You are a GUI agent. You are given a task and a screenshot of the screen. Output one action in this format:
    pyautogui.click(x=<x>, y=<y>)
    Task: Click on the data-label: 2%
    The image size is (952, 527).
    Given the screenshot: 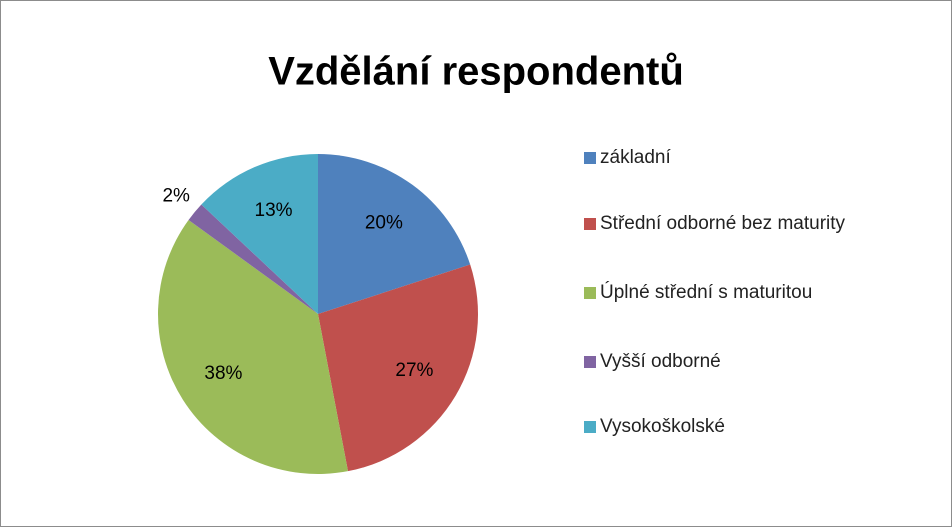 What is the action you would take?
    pyautogui.click(x=176, y=196)
    